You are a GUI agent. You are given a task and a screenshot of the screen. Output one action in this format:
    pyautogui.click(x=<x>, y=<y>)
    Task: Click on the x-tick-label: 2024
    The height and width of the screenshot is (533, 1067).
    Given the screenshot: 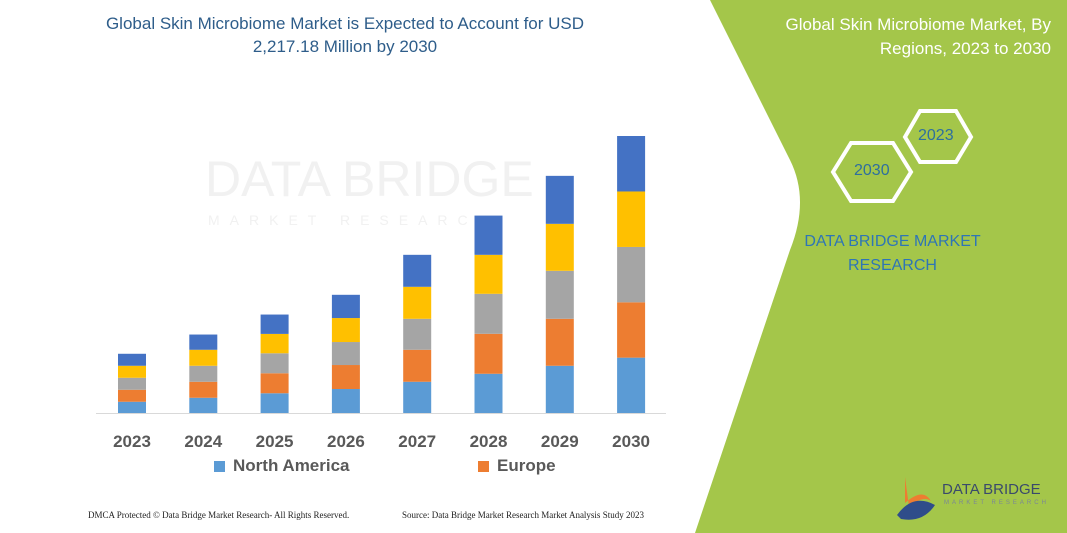 What is the action you would take?
    pyautogui.click(x=203, y=441)
    